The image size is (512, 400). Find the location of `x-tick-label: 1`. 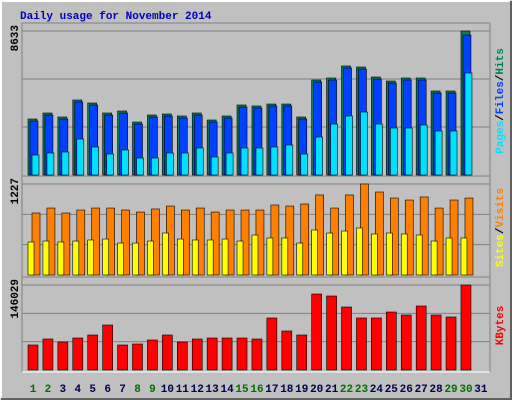

x-tick-label: 1 is located at coordinates (33, 390).